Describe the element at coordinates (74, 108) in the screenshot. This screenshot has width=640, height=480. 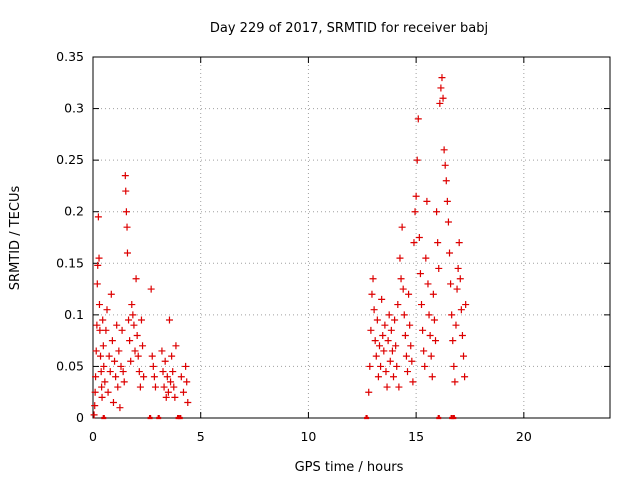
I see `y-tick-label: 0.3` at that location.